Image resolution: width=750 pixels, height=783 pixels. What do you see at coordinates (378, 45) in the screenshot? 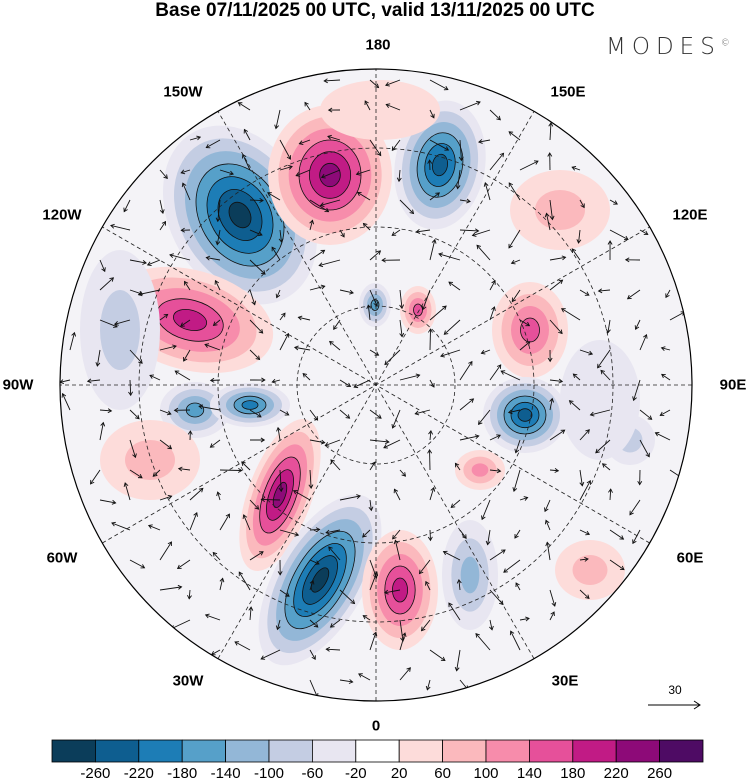
I see `lon-label-180: 180` at bounding box center [378, 45].